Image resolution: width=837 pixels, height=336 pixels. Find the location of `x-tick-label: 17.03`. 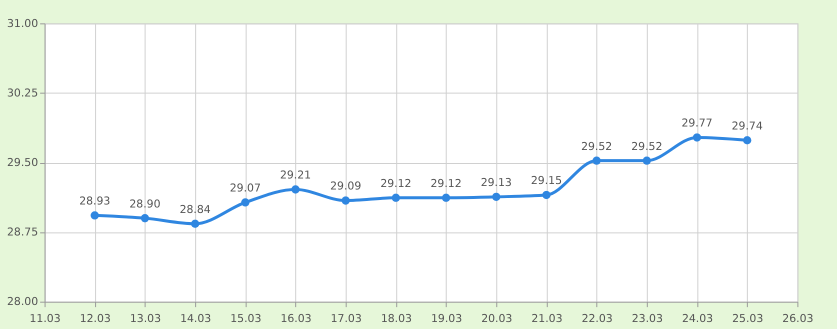

x-tick-label: 17.03 is located at coordinates (346, 318).